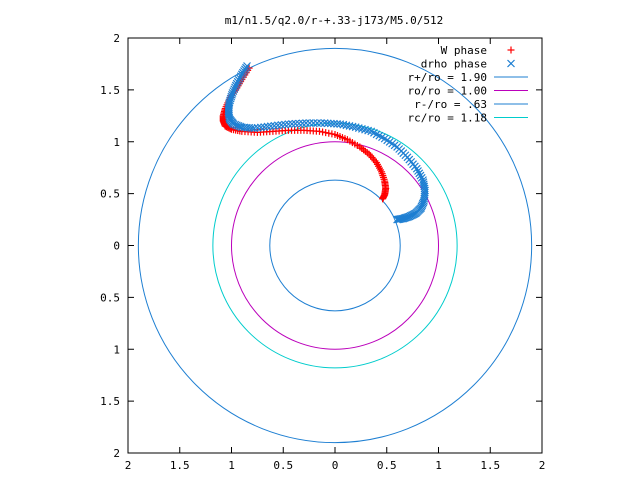  I want to click on legend-label: r-/ro = .63, so click(450, 104).